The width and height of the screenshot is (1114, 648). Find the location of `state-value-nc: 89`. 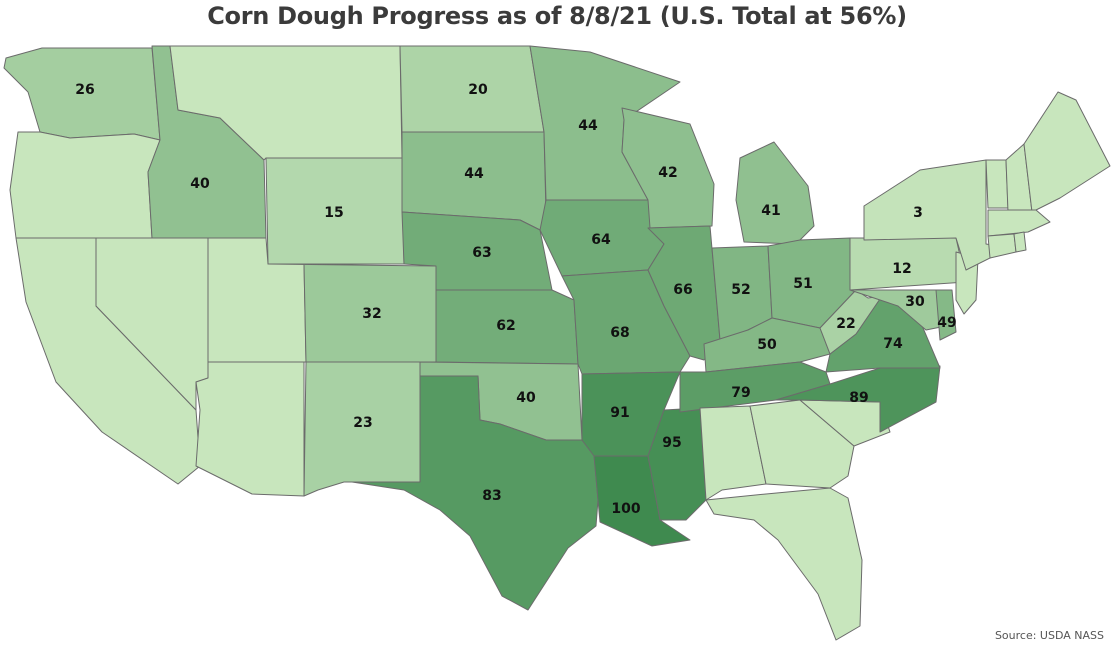

state-value-nc: 89 is located at coordinates (858, 398).